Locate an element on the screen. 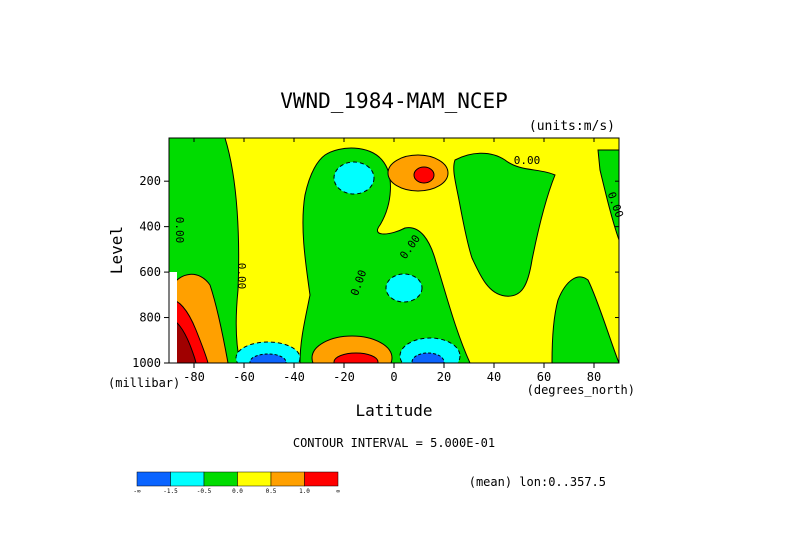 Image resolution: width=789 pixels, height=558 pixels. green-region-north is located at coordinates (504, 224).